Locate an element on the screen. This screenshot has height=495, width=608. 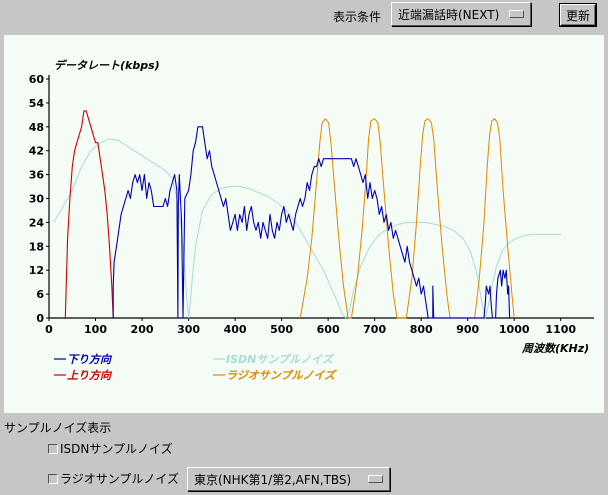
condition-select: 近端漏話時(NEXT) is located at coordinates (461, 14).